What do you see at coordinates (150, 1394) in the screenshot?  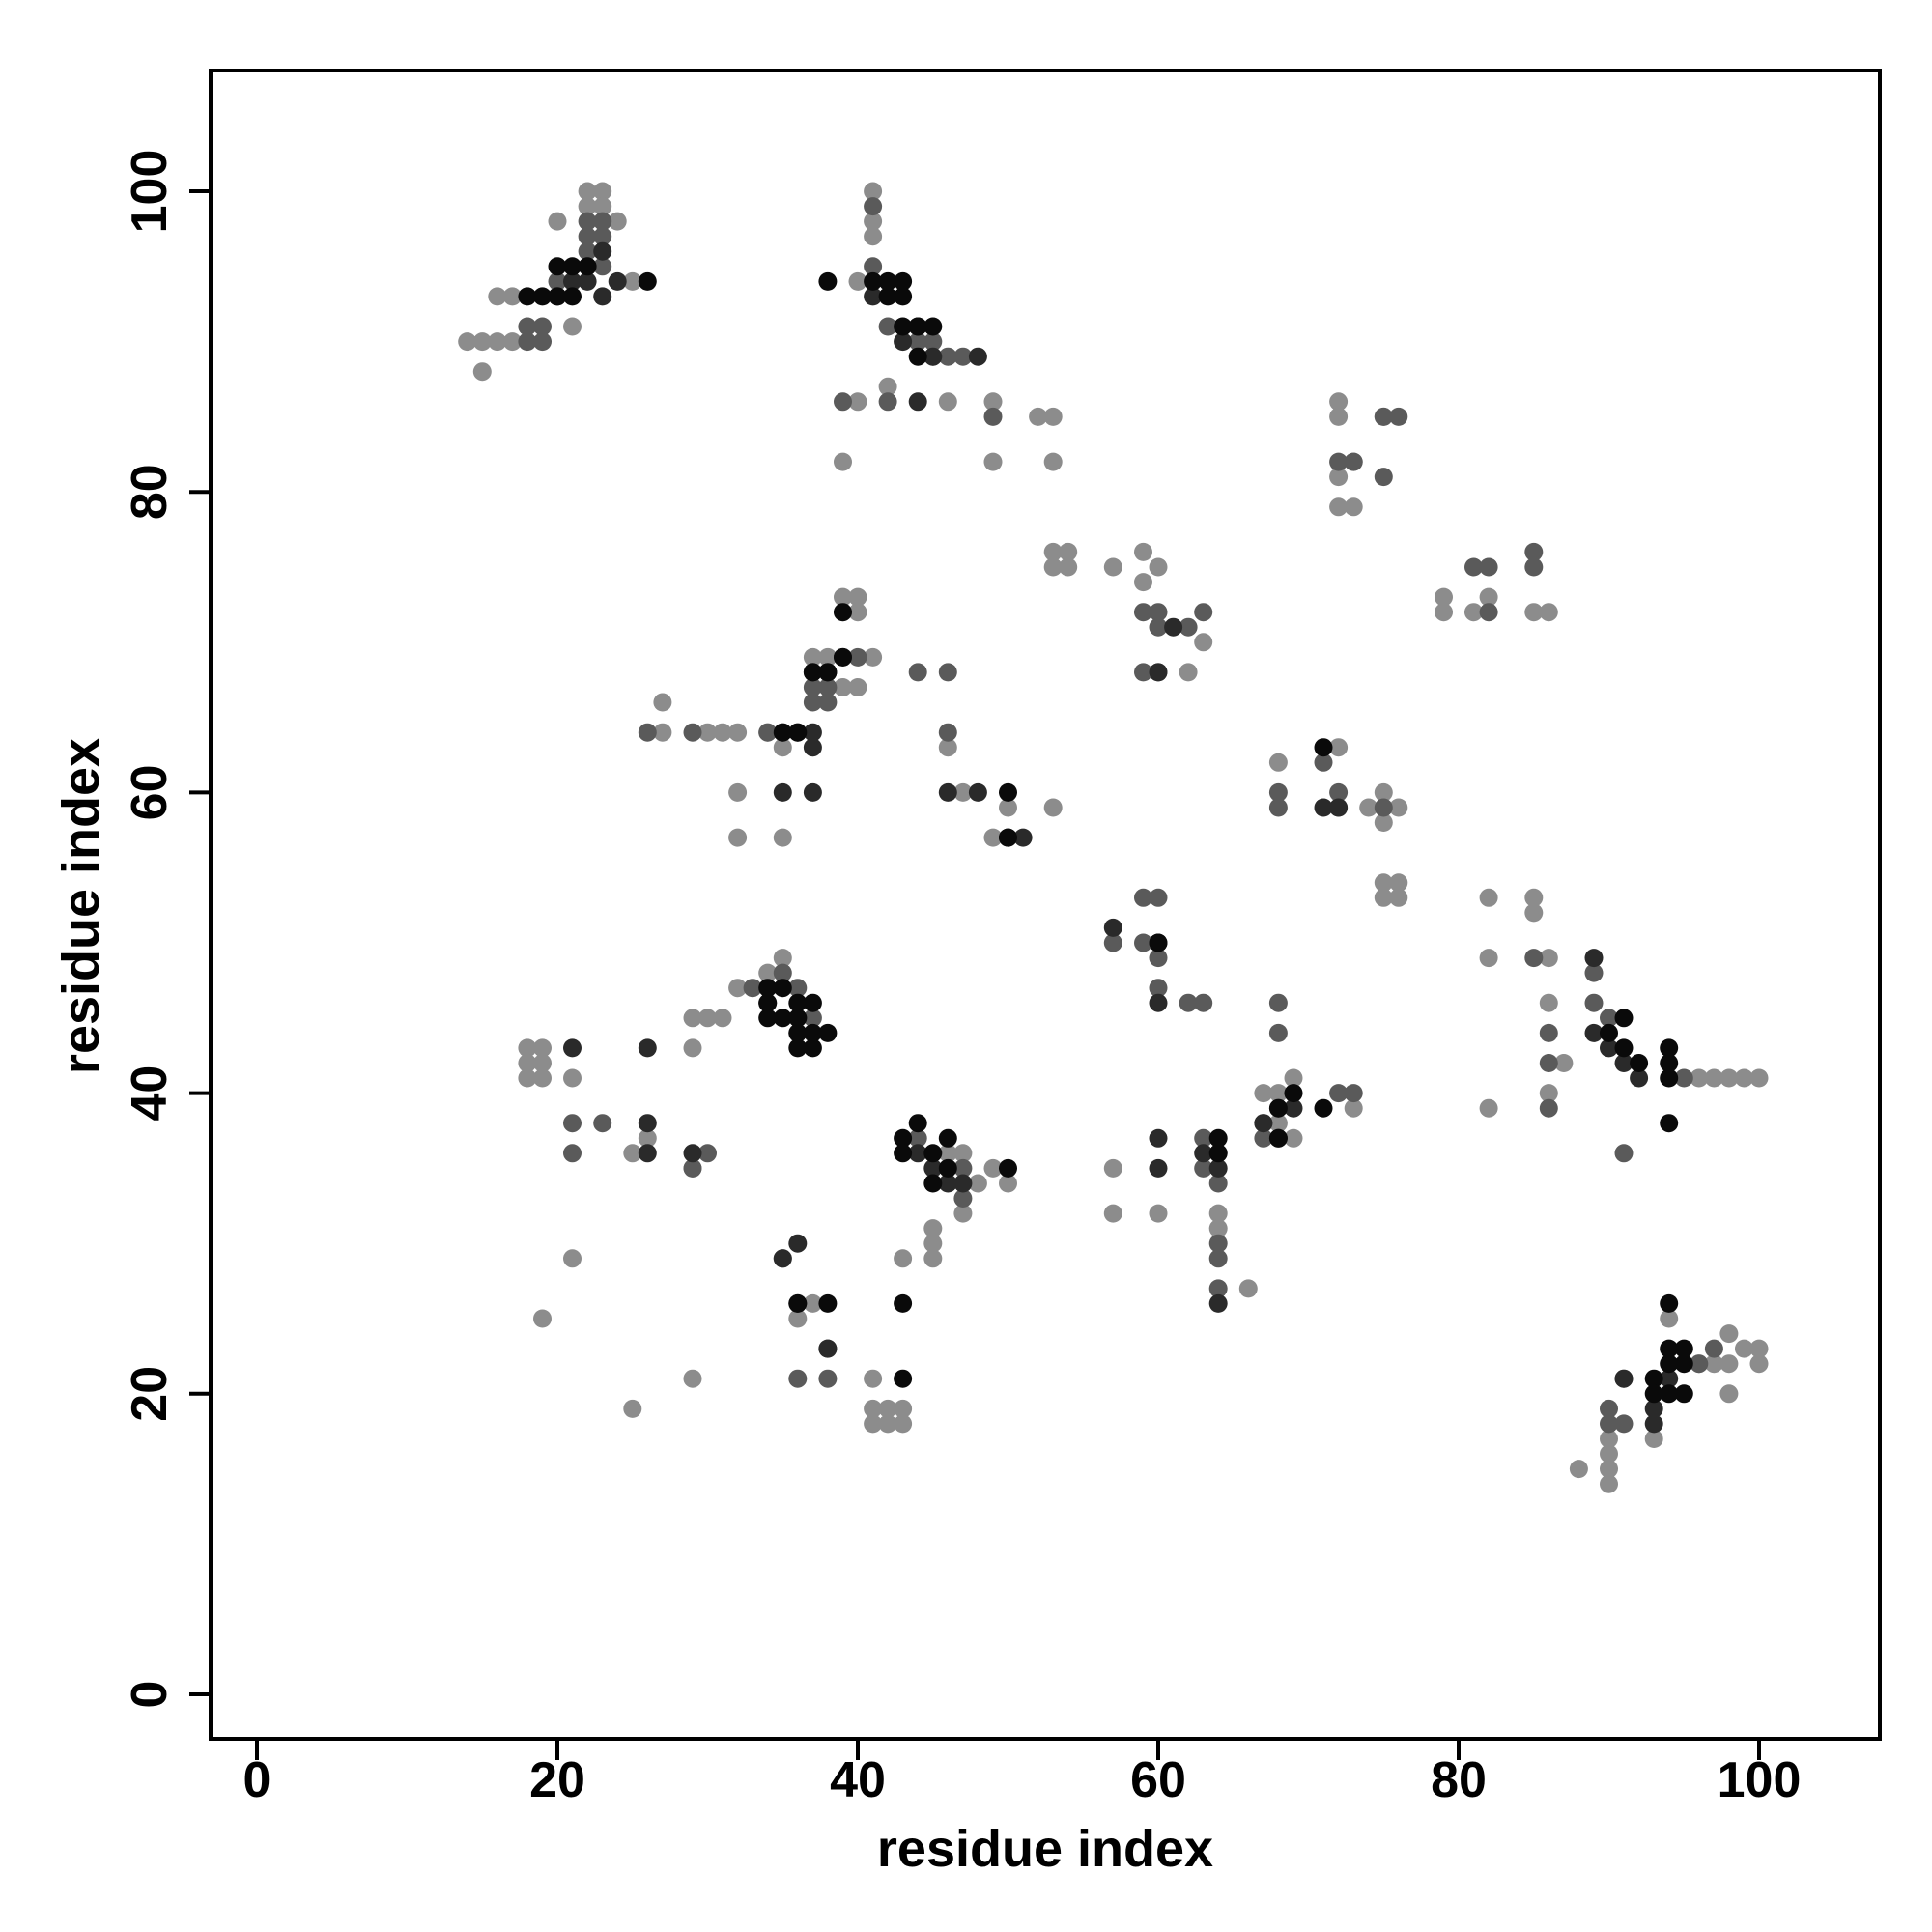 I see `y-tick-label: 20` at bounding box center [150, 1394].